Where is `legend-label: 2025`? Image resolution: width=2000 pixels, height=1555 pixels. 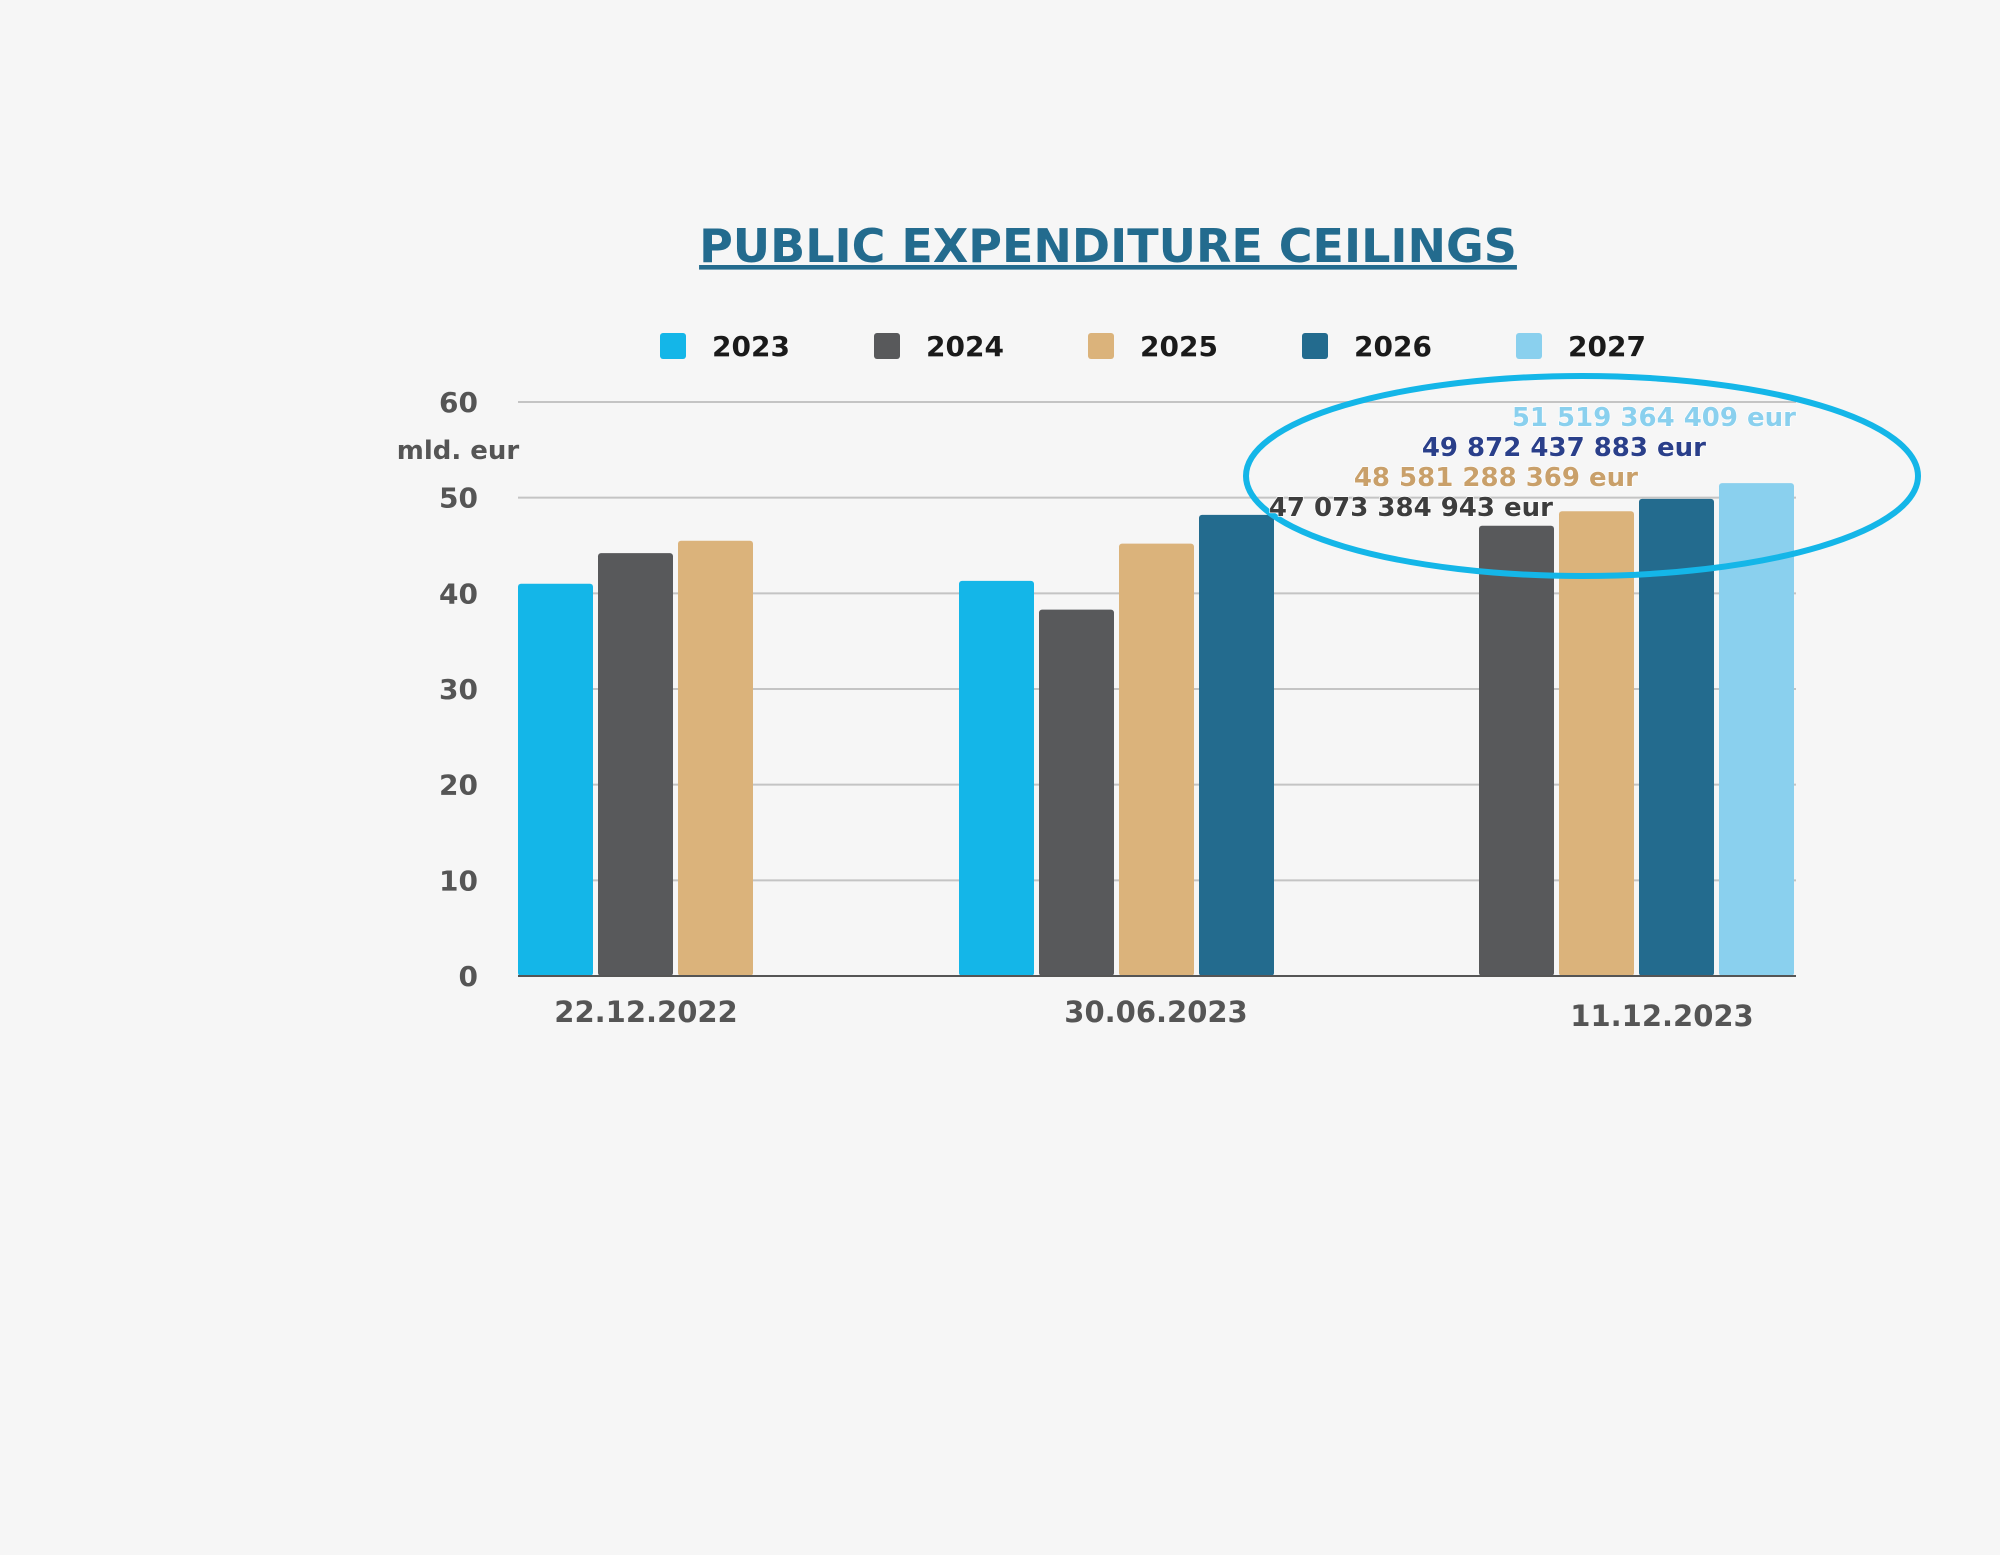
legend-label: 2025 is located at coordinates (1179, 346).